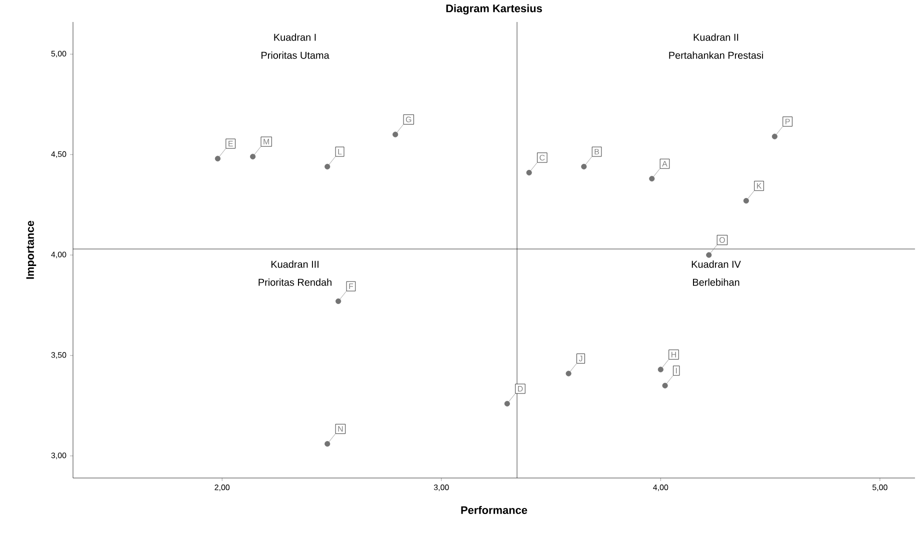 This screenshot has height=533, width=917. I want to click on annotation: Berlebihan, so click(716, 282).